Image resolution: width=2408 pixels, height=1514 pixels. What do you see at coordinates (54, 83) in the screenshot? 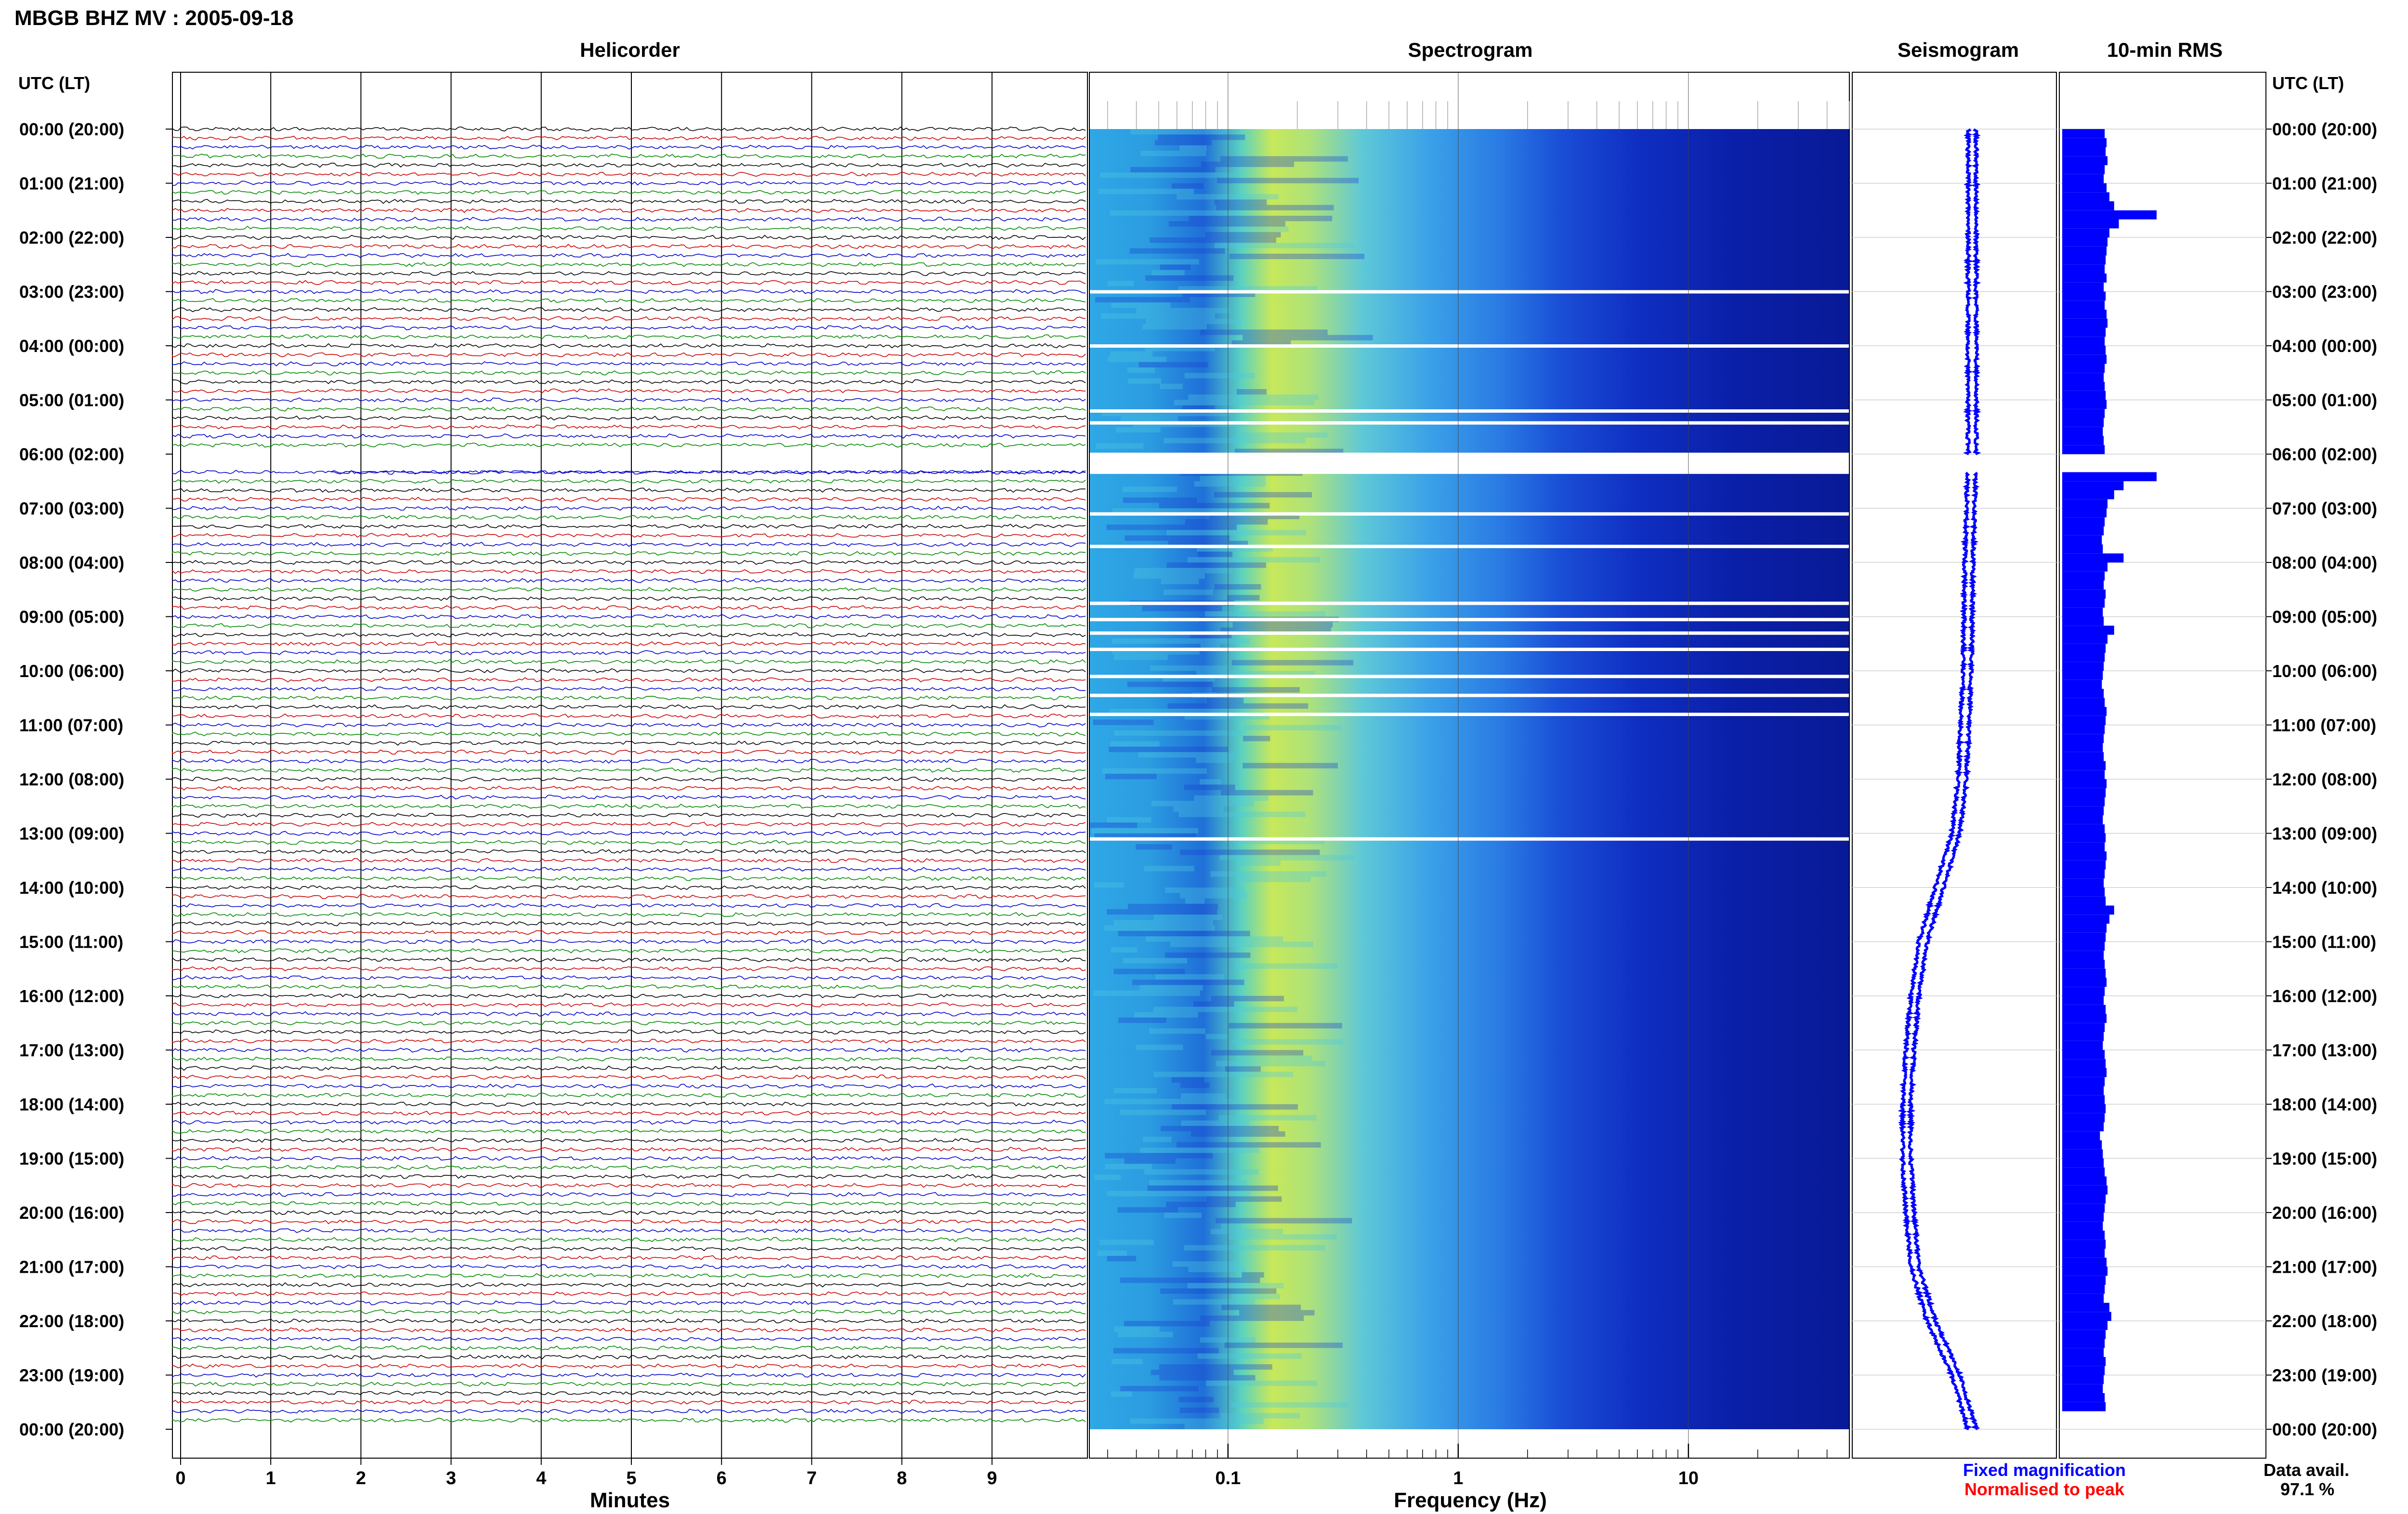
I see `time-axis-header-left: UTC (LT)` at bounding box center [54, 83].